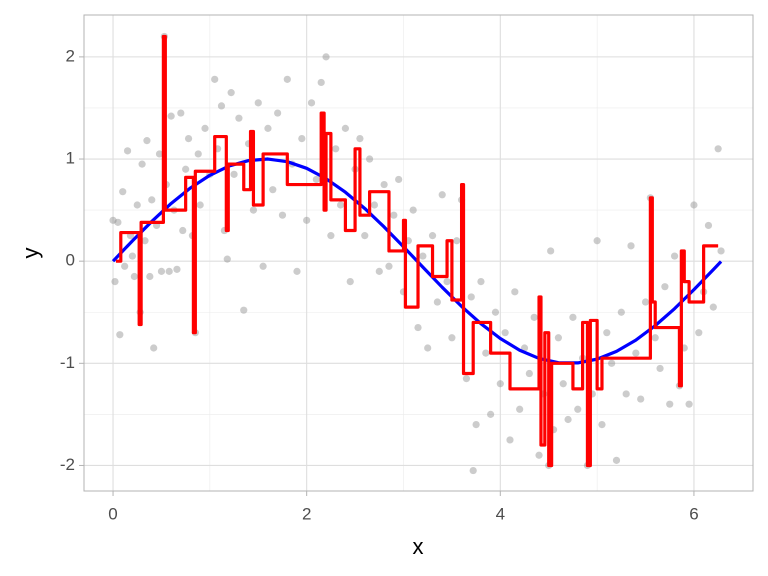 The height and width of the screenshot is (576, 768). I want to click on y-tick-label: -1, so click(67, 362).